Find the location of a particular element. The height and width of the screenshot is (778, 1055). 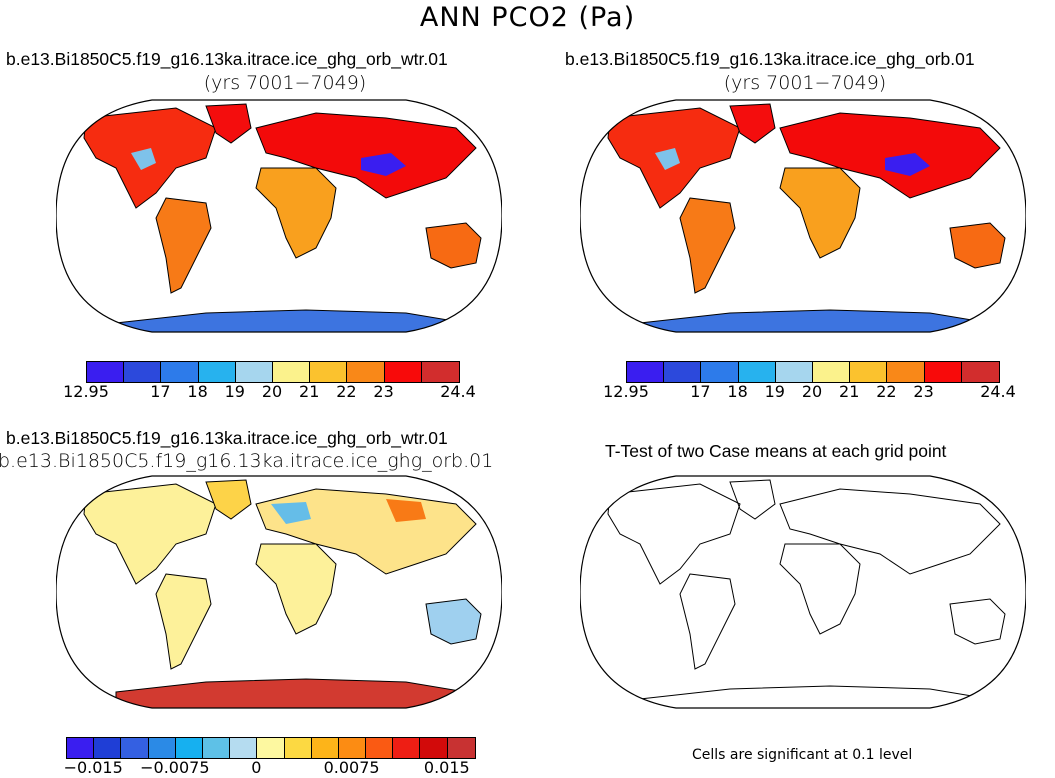

panel3-colorbar is located at coordinates (271, 748).